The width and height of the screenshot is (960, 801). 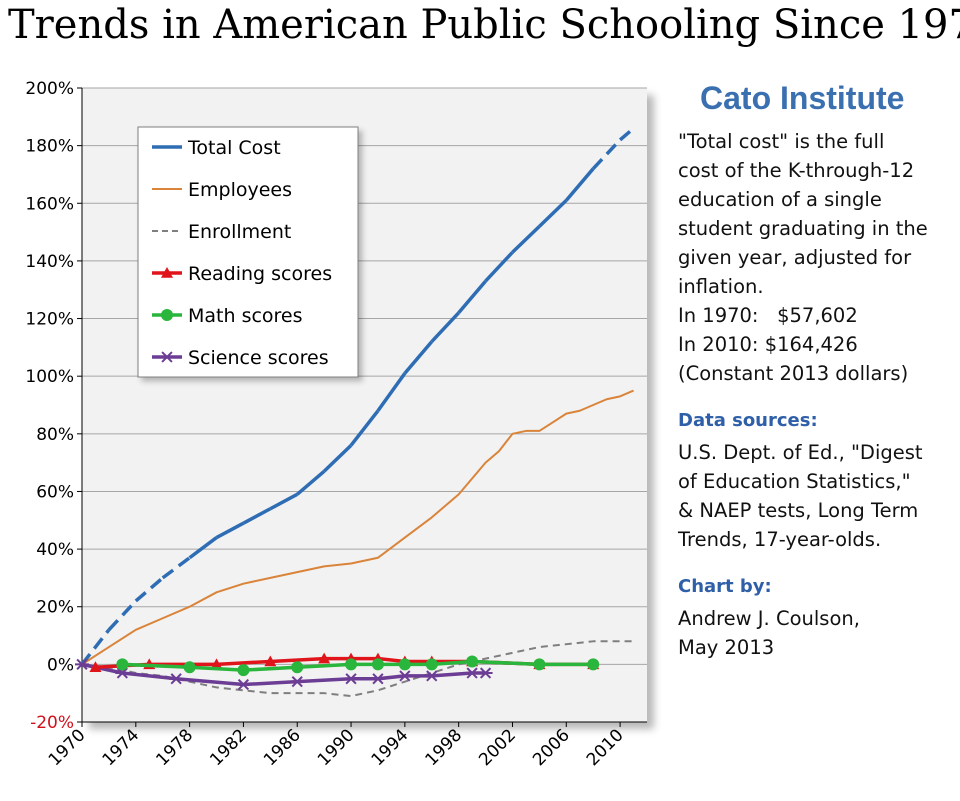 What do you see at coordinates (390, 747) in the screenshot?
I see `x-tick-label: 1994` at bounding box center [390, 747].